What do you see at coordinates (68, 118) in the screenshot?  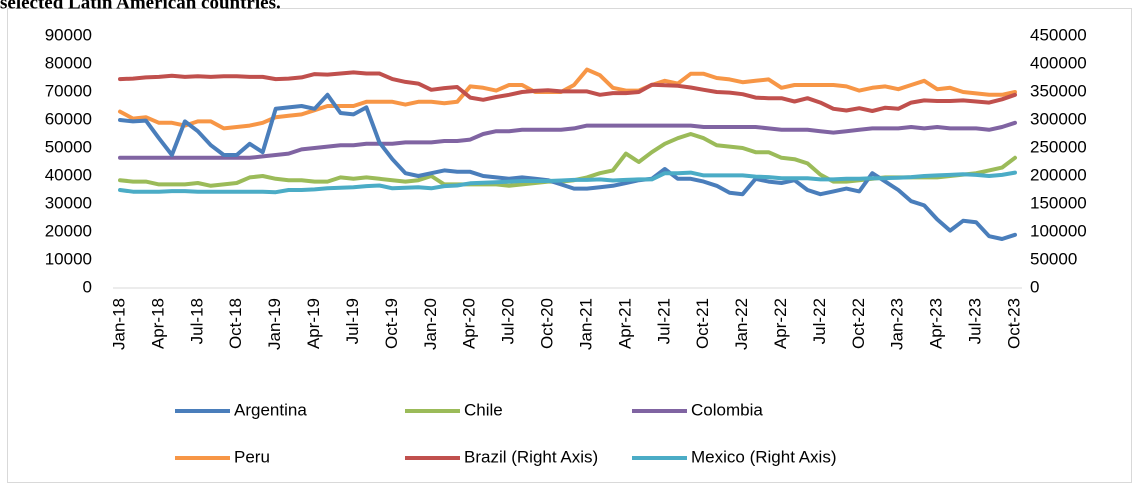 I see `y-tick-label: 60000` at bounding box center [68, 118].